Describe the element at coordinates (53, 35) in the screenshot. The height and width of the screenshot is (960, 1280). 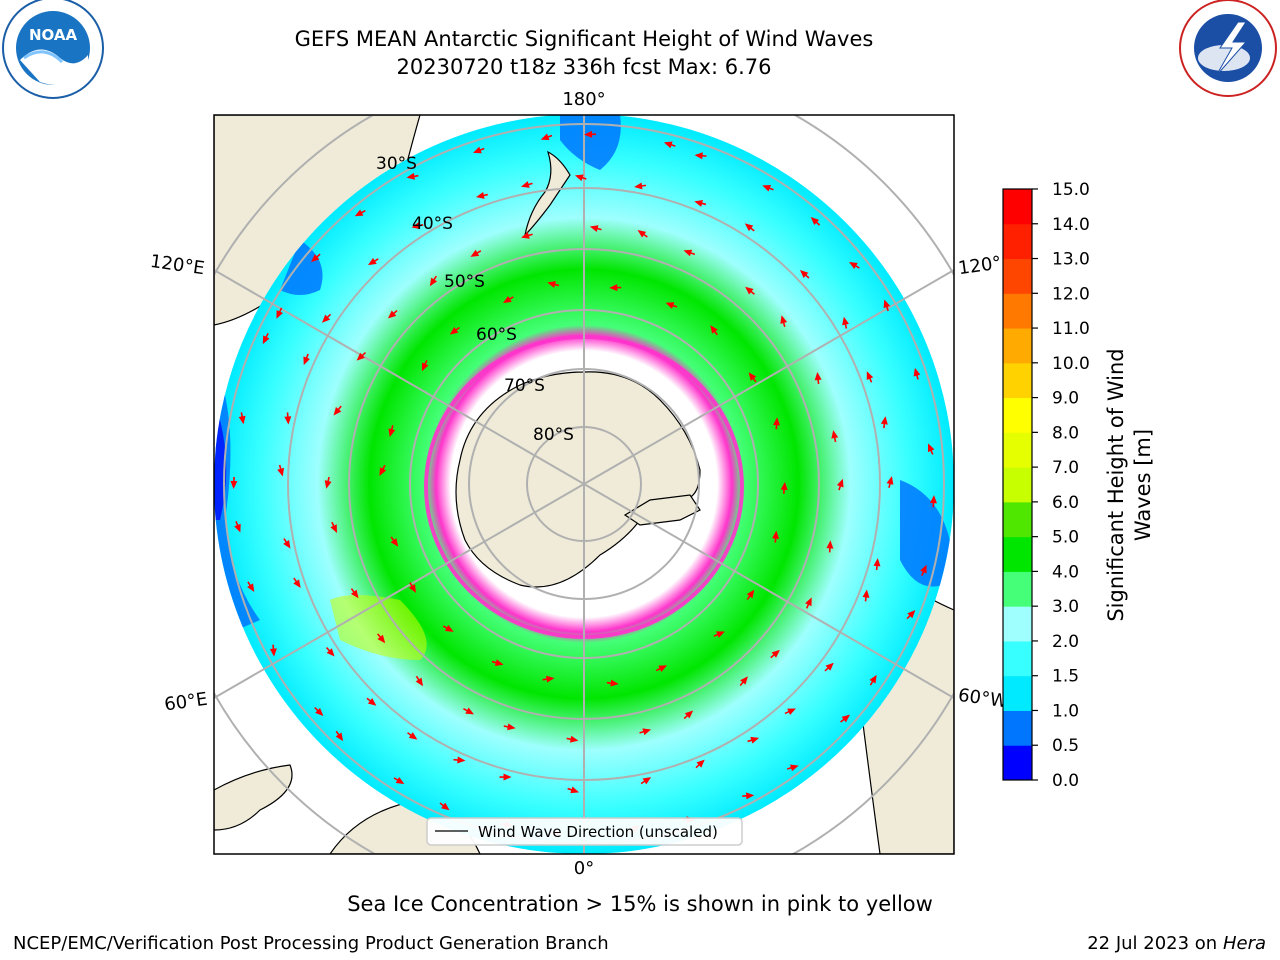
I see `noaa-logo-text: NOAA` at that location.